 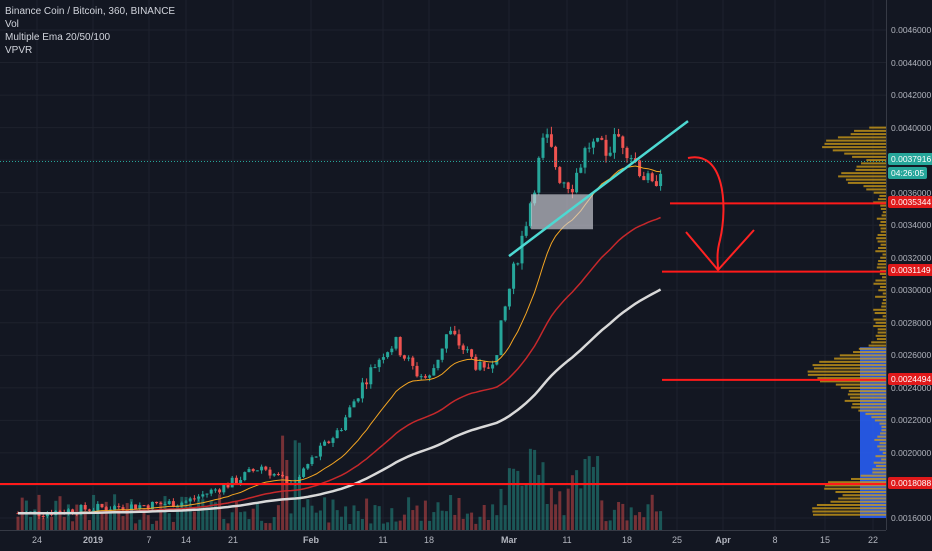 What do you see at coordinates (186, 540) in the screenshot?
I see `time-tick-label: 14` at bounding box center [186, 540].